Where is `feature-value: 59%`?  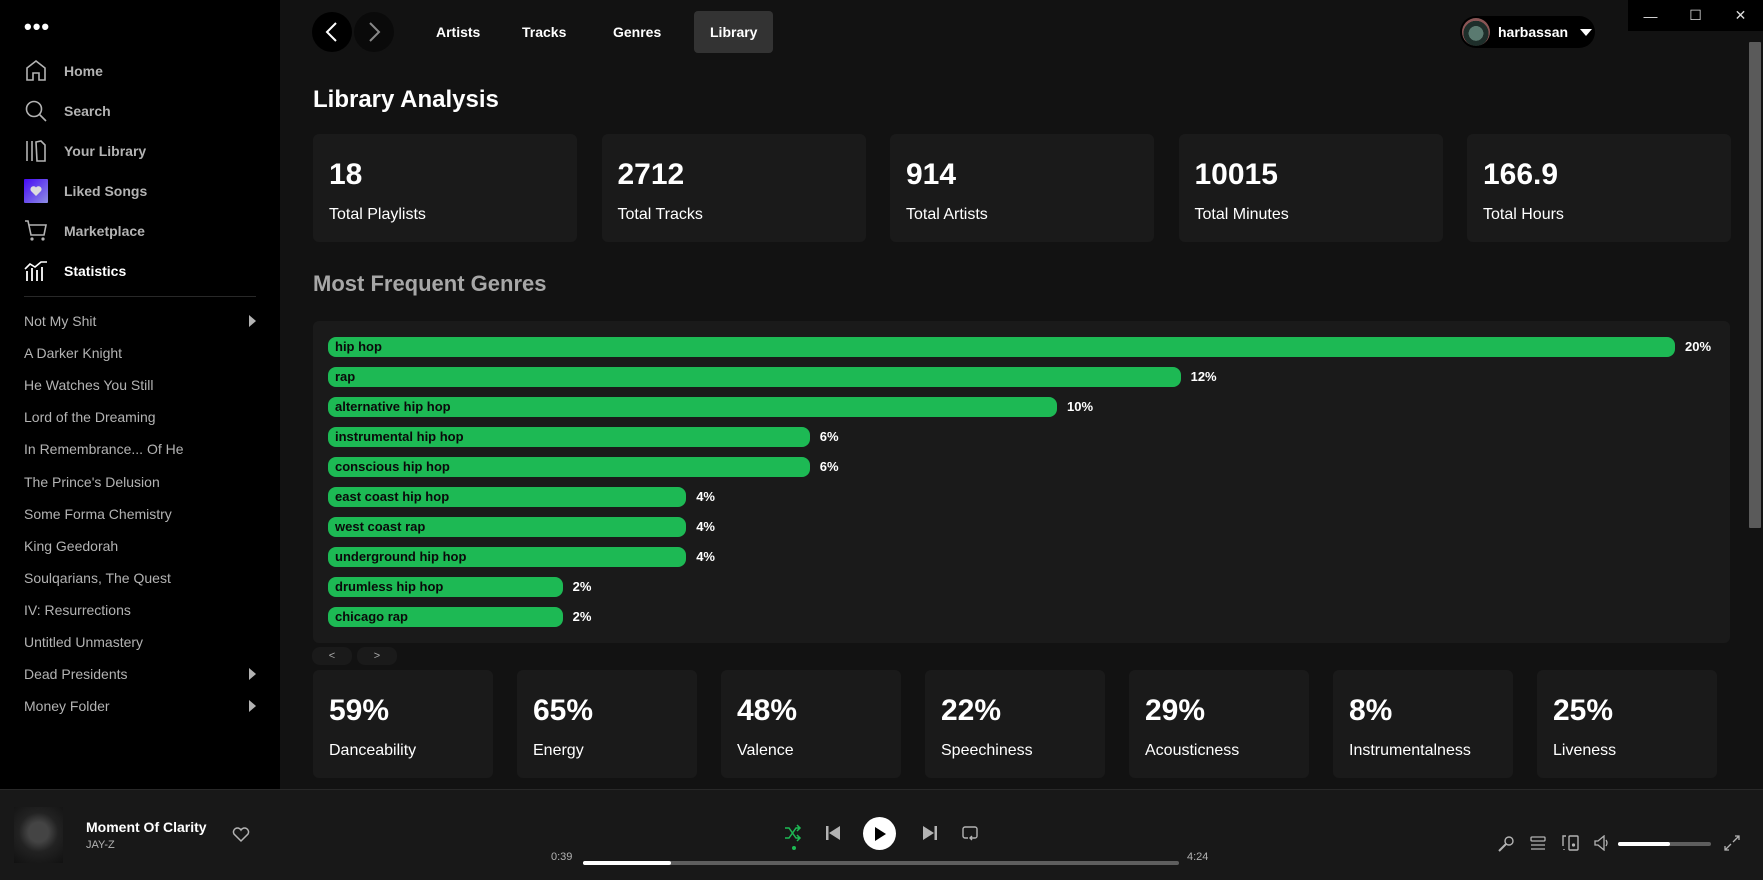
feature-value: 59% is located at coordinates (359, 710).